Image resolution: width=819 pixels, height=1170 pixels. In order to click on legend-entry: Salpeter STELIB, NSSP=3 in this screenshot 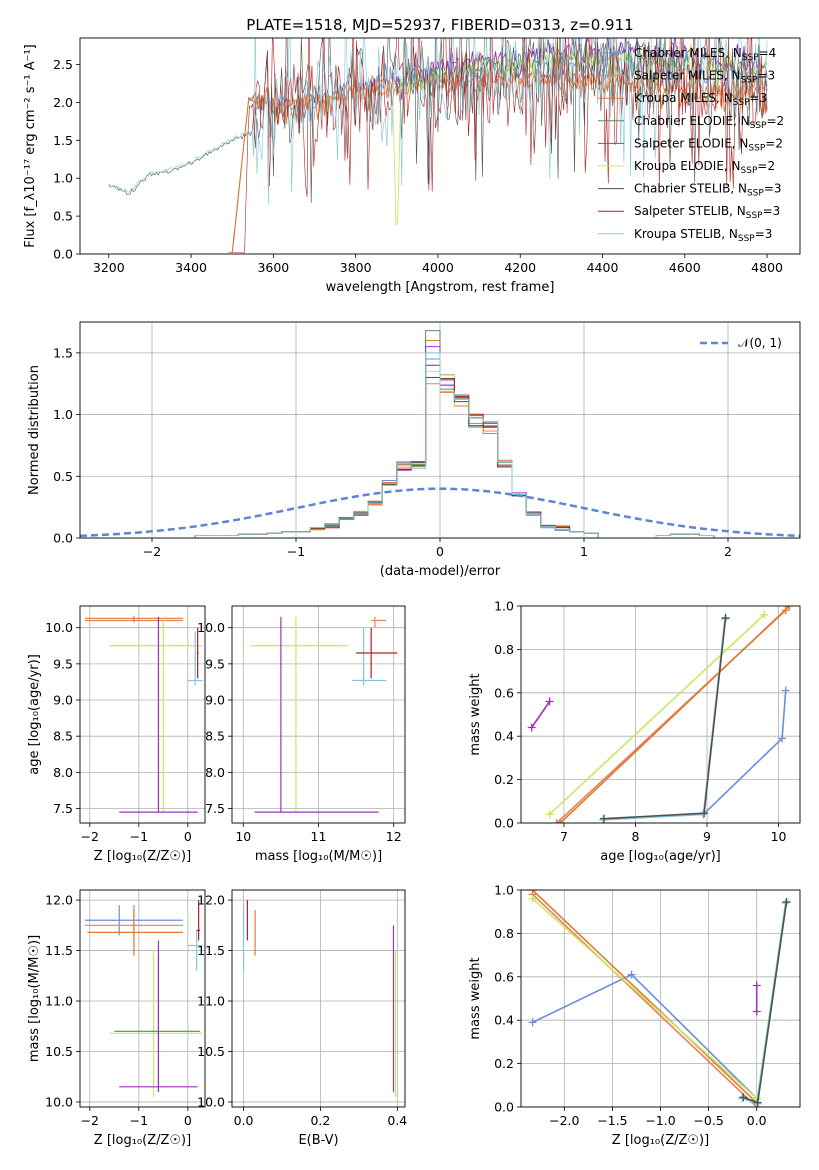, I will do `click(707, 212)`.